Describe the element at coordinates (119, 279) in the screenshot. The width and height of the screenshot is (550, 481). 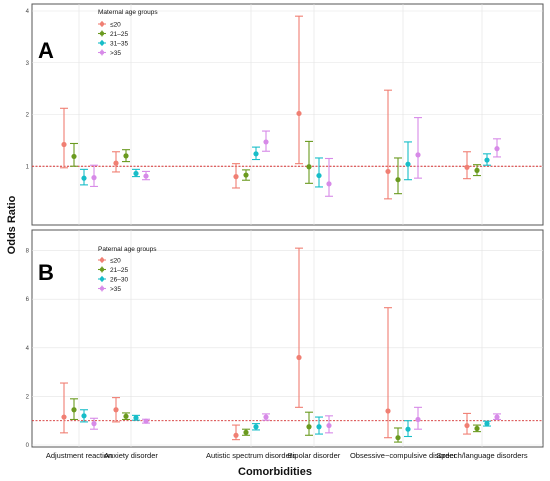
I see `legend-label: 26–30` at that location.